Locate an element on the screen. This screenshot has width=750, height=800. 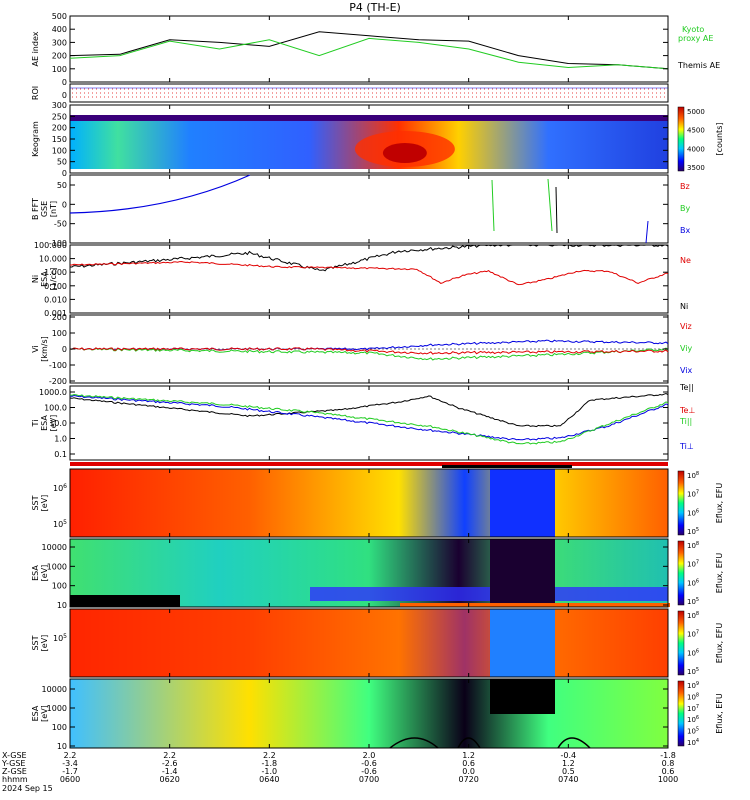
kyoto-ae-line is located at coordinates (369, 53).